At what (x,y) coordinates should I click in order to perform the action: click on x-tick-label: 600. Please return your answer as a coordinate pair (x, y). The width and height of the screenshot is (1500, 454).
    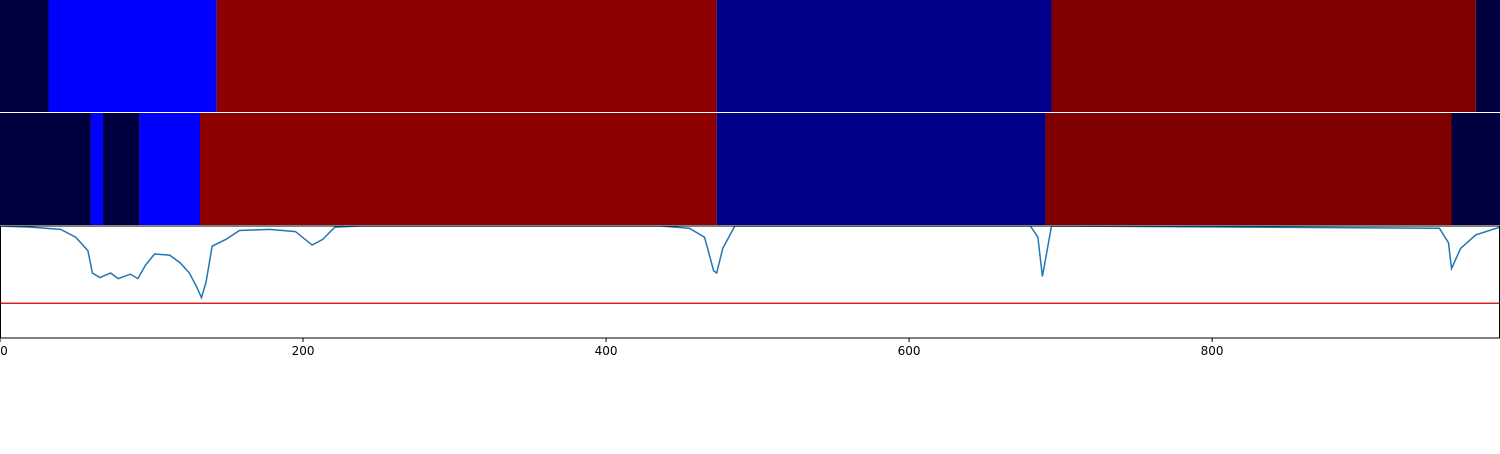
    Looking at the image, I should click on (909, 351).